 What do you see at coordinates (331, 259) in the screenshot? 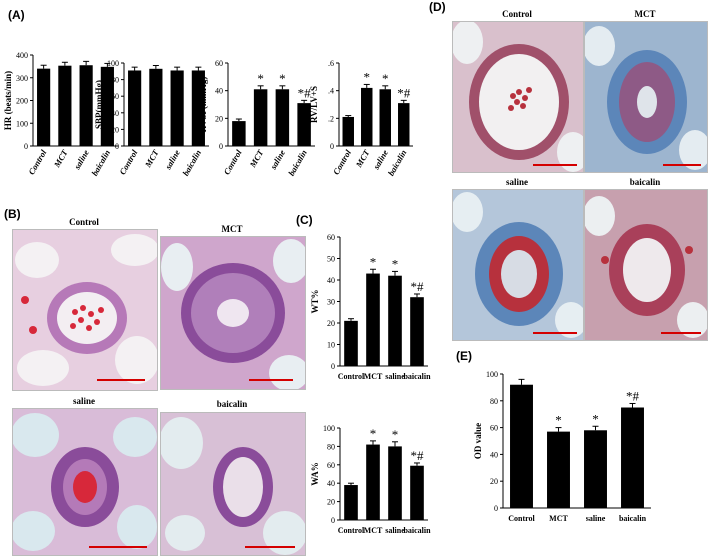
I see `wt-ytick-label: 50` at bounding box center [331, 259].